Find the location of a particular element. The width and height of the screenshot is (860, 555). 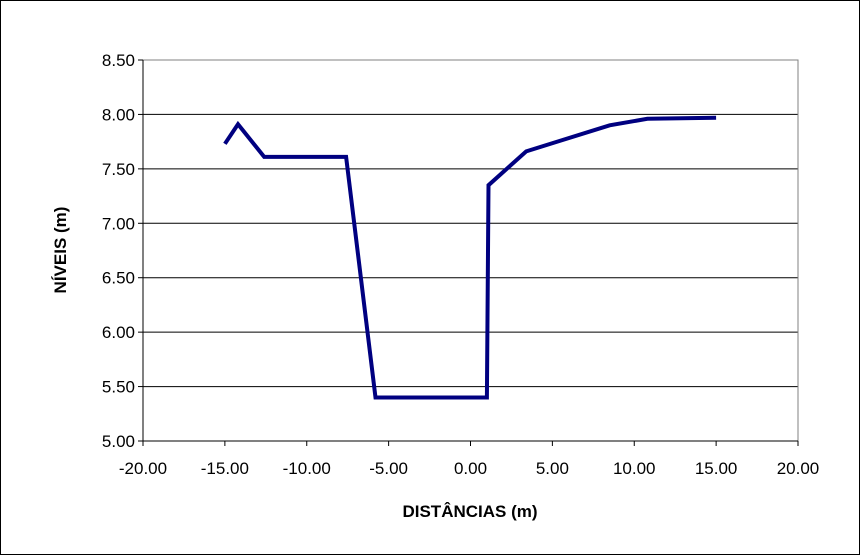

x-axis-title: DISTÂNCIAS (m) is located at coordinates (469, 511).